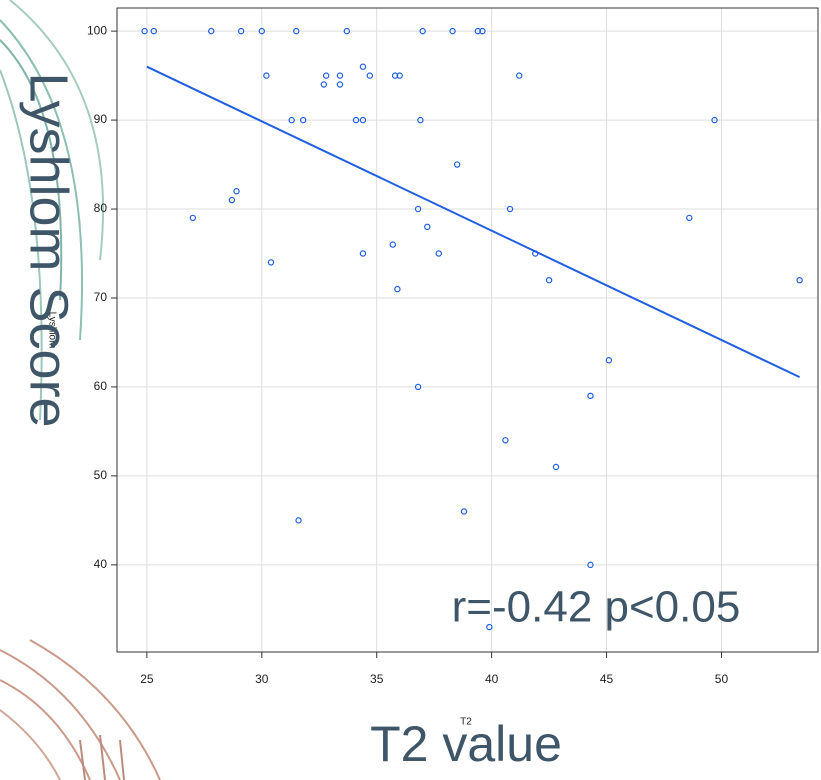  Describe the element at coordinates (101, 208) in the screenshot. I see `y-tick-label: 80` at that location.